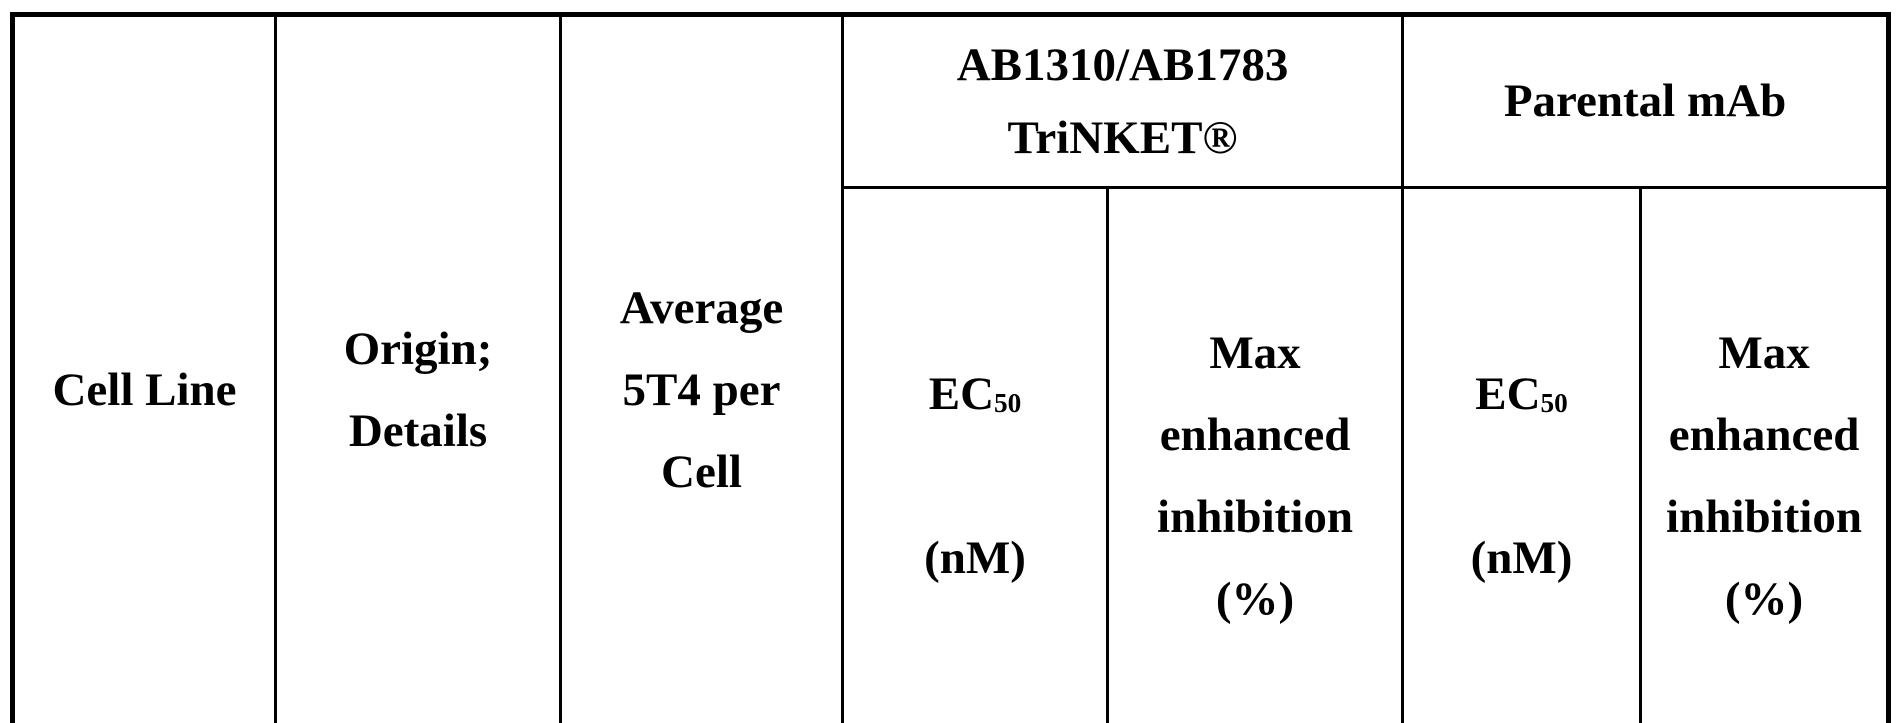 The image size is (1901, 723). What do you see at coordinates (418, 368) in the screenshot?
I see `col-header-origin-details: Origin; Details` at bounding box center [418, 368].